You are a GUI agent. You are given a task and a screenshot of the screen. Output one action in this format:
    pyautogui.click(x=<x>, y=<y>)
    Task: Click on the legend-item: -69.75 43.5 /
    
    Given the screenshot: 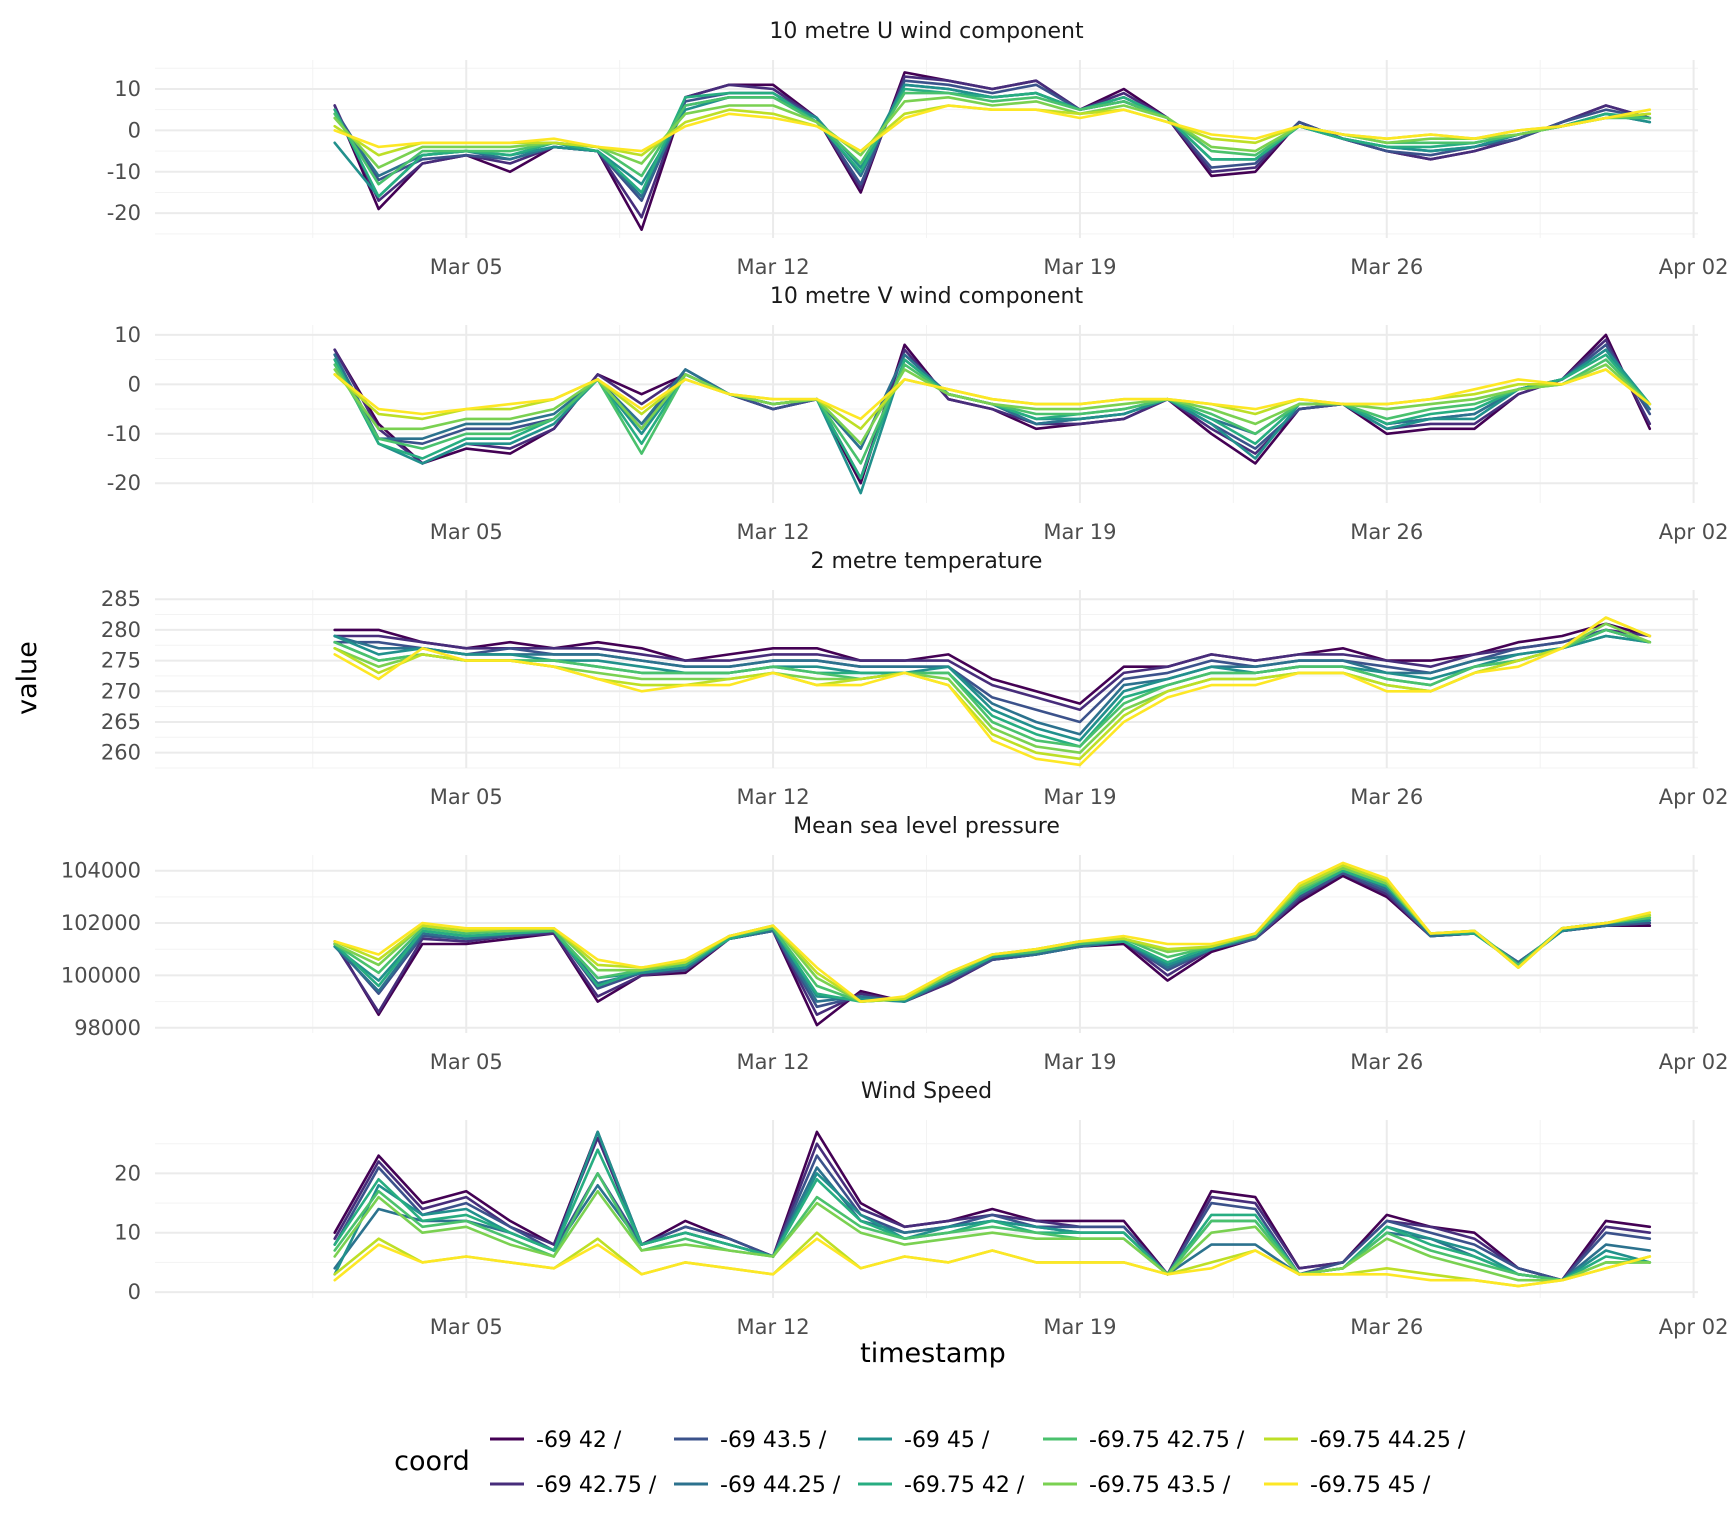 What is the action you would take?
    pyautogui.click(x=1137, y=1485)
    